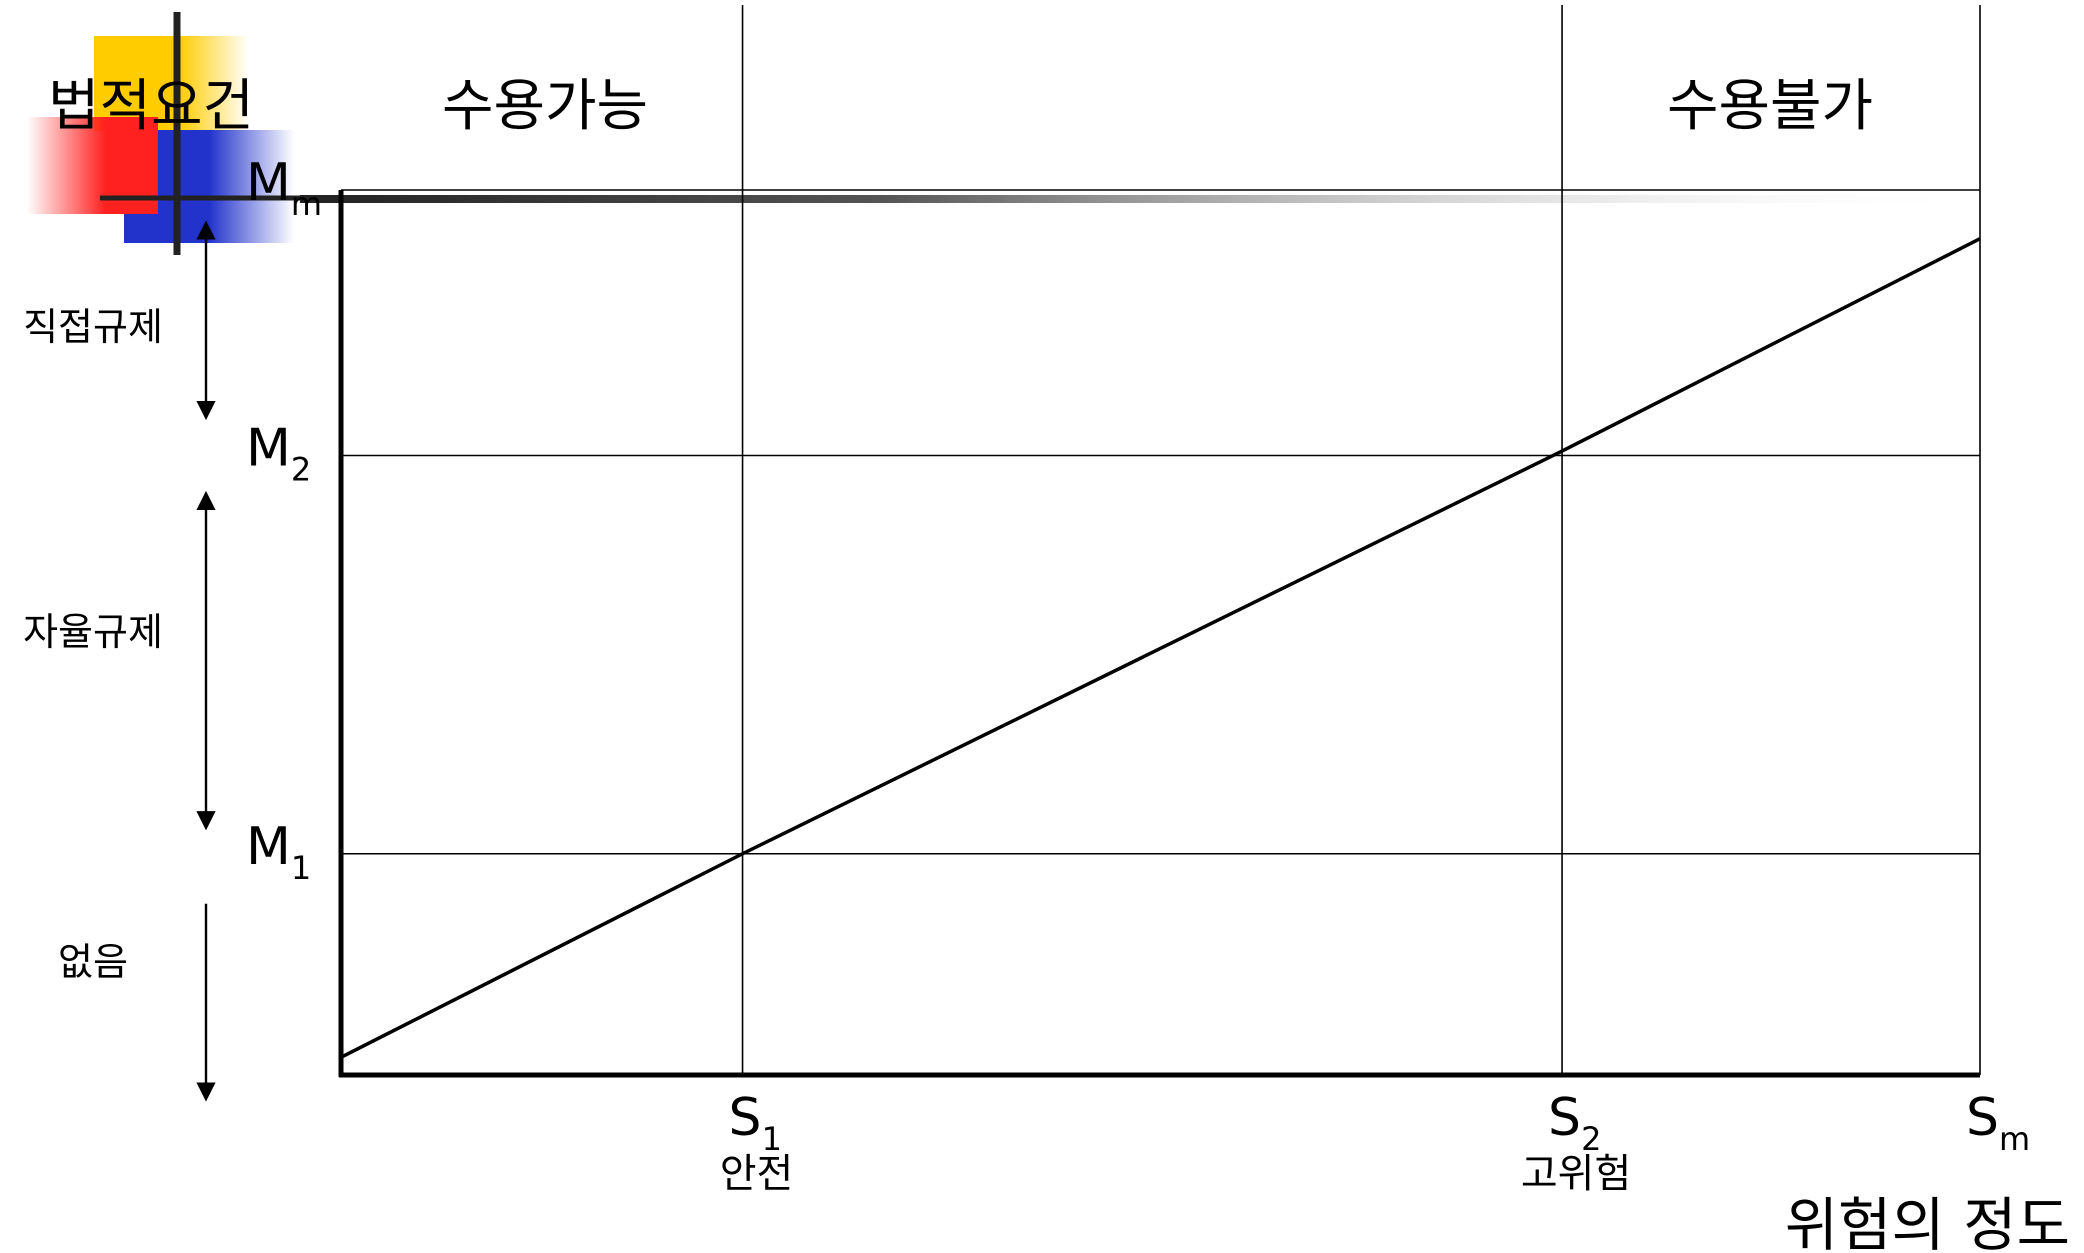 The height and width of the screenshot is (1253, 2084). I want to click on y-tick-label-1-sub: m, so click(306, 204).